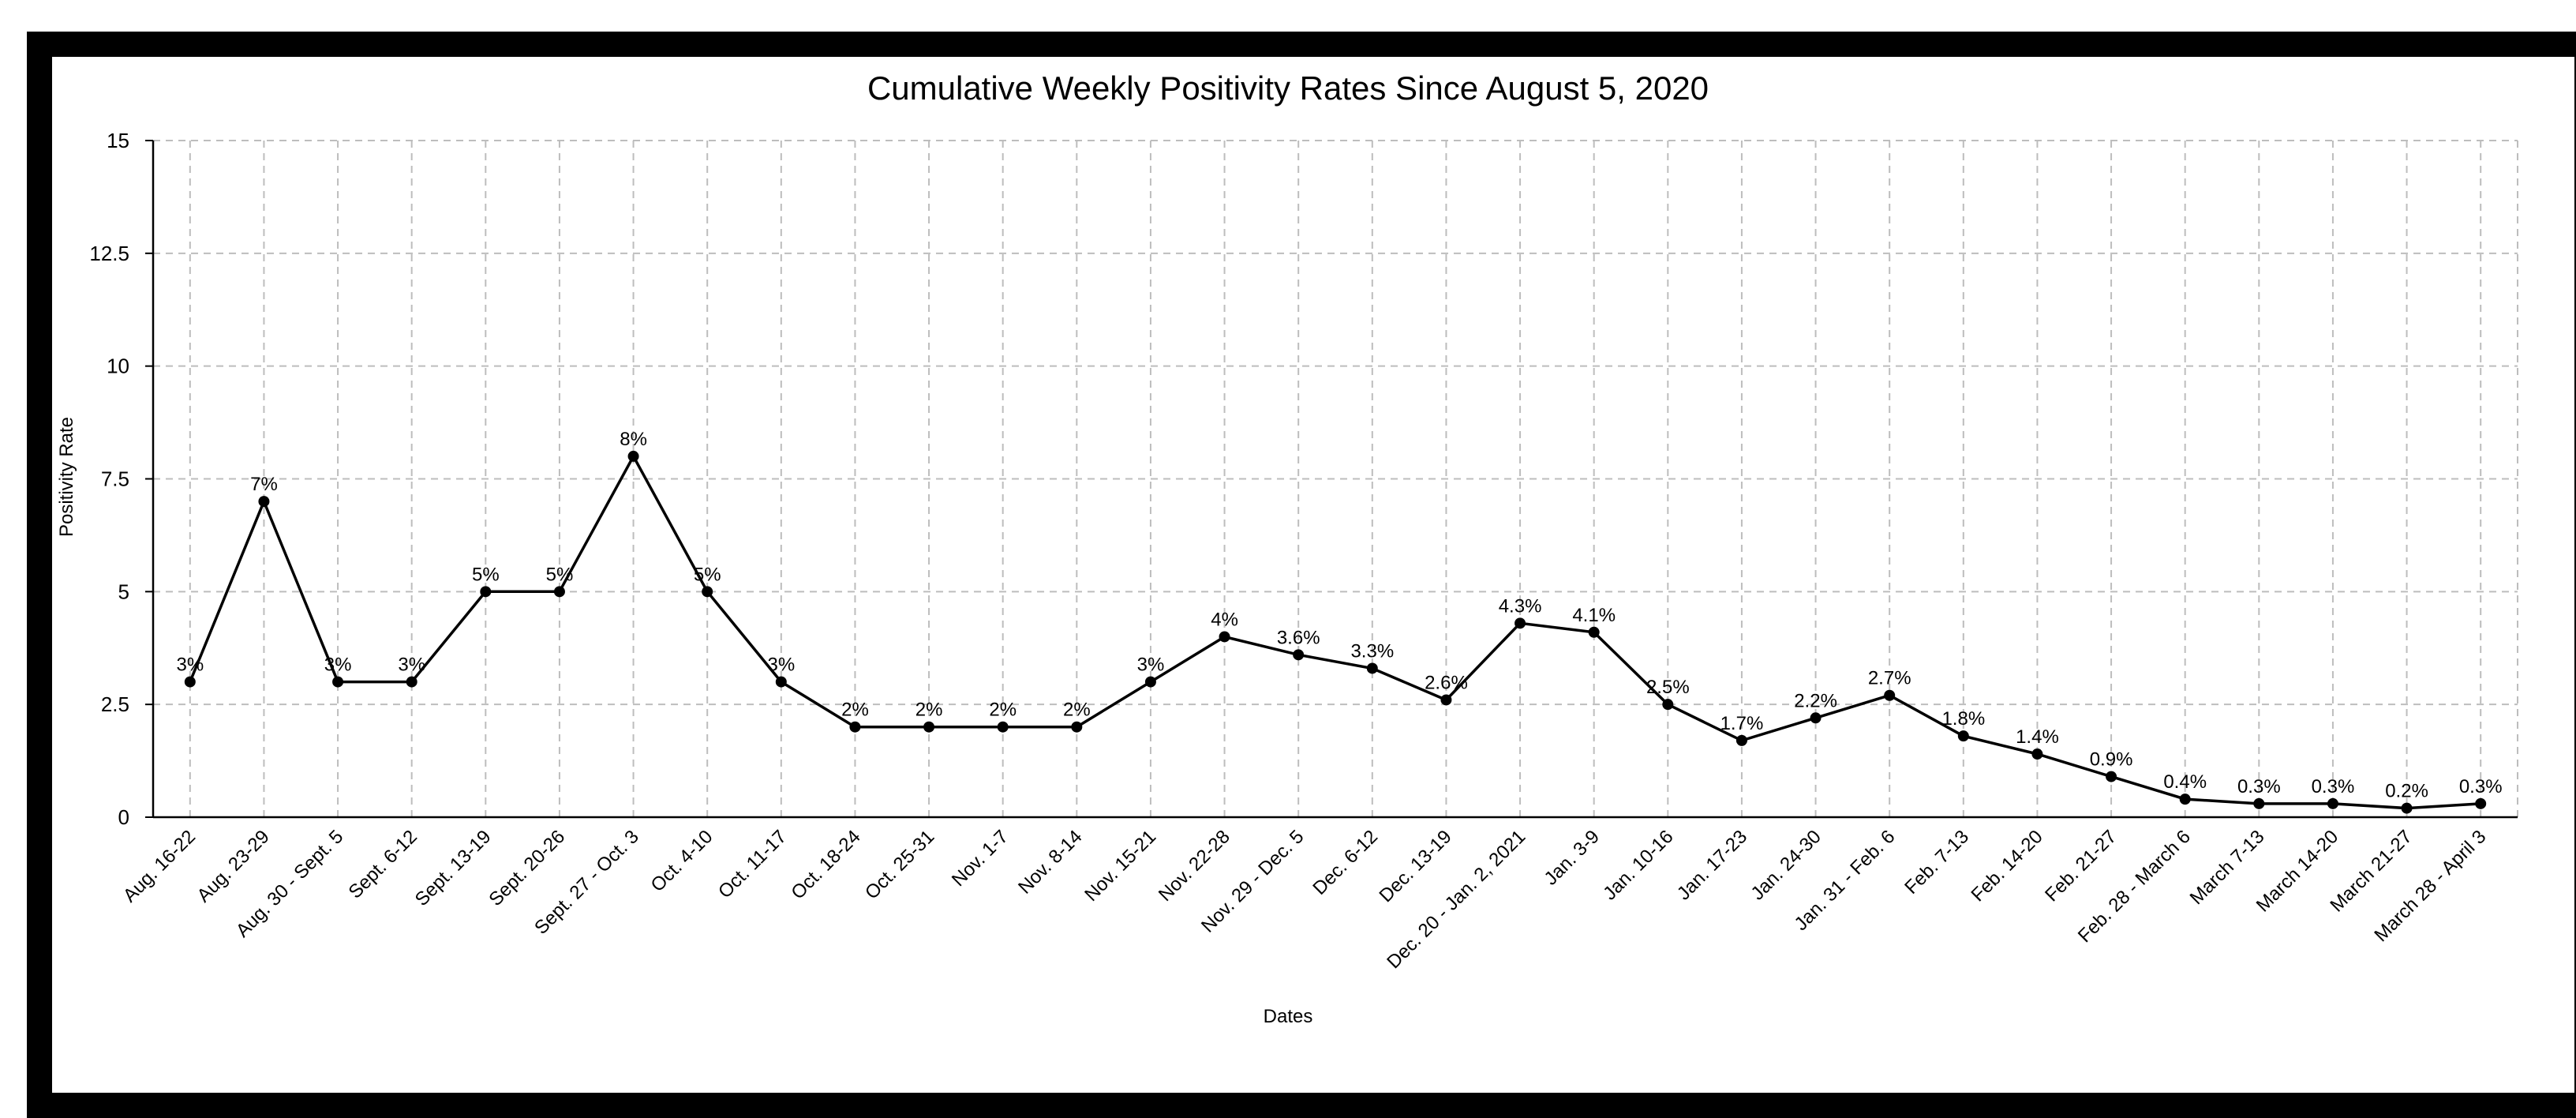 The height and width of the screenshot is (1118, 2576). Describe the element at coordinates (1194, 866) in the screenshot. I see `x-tick-label: Nov. 22-28` at that location.